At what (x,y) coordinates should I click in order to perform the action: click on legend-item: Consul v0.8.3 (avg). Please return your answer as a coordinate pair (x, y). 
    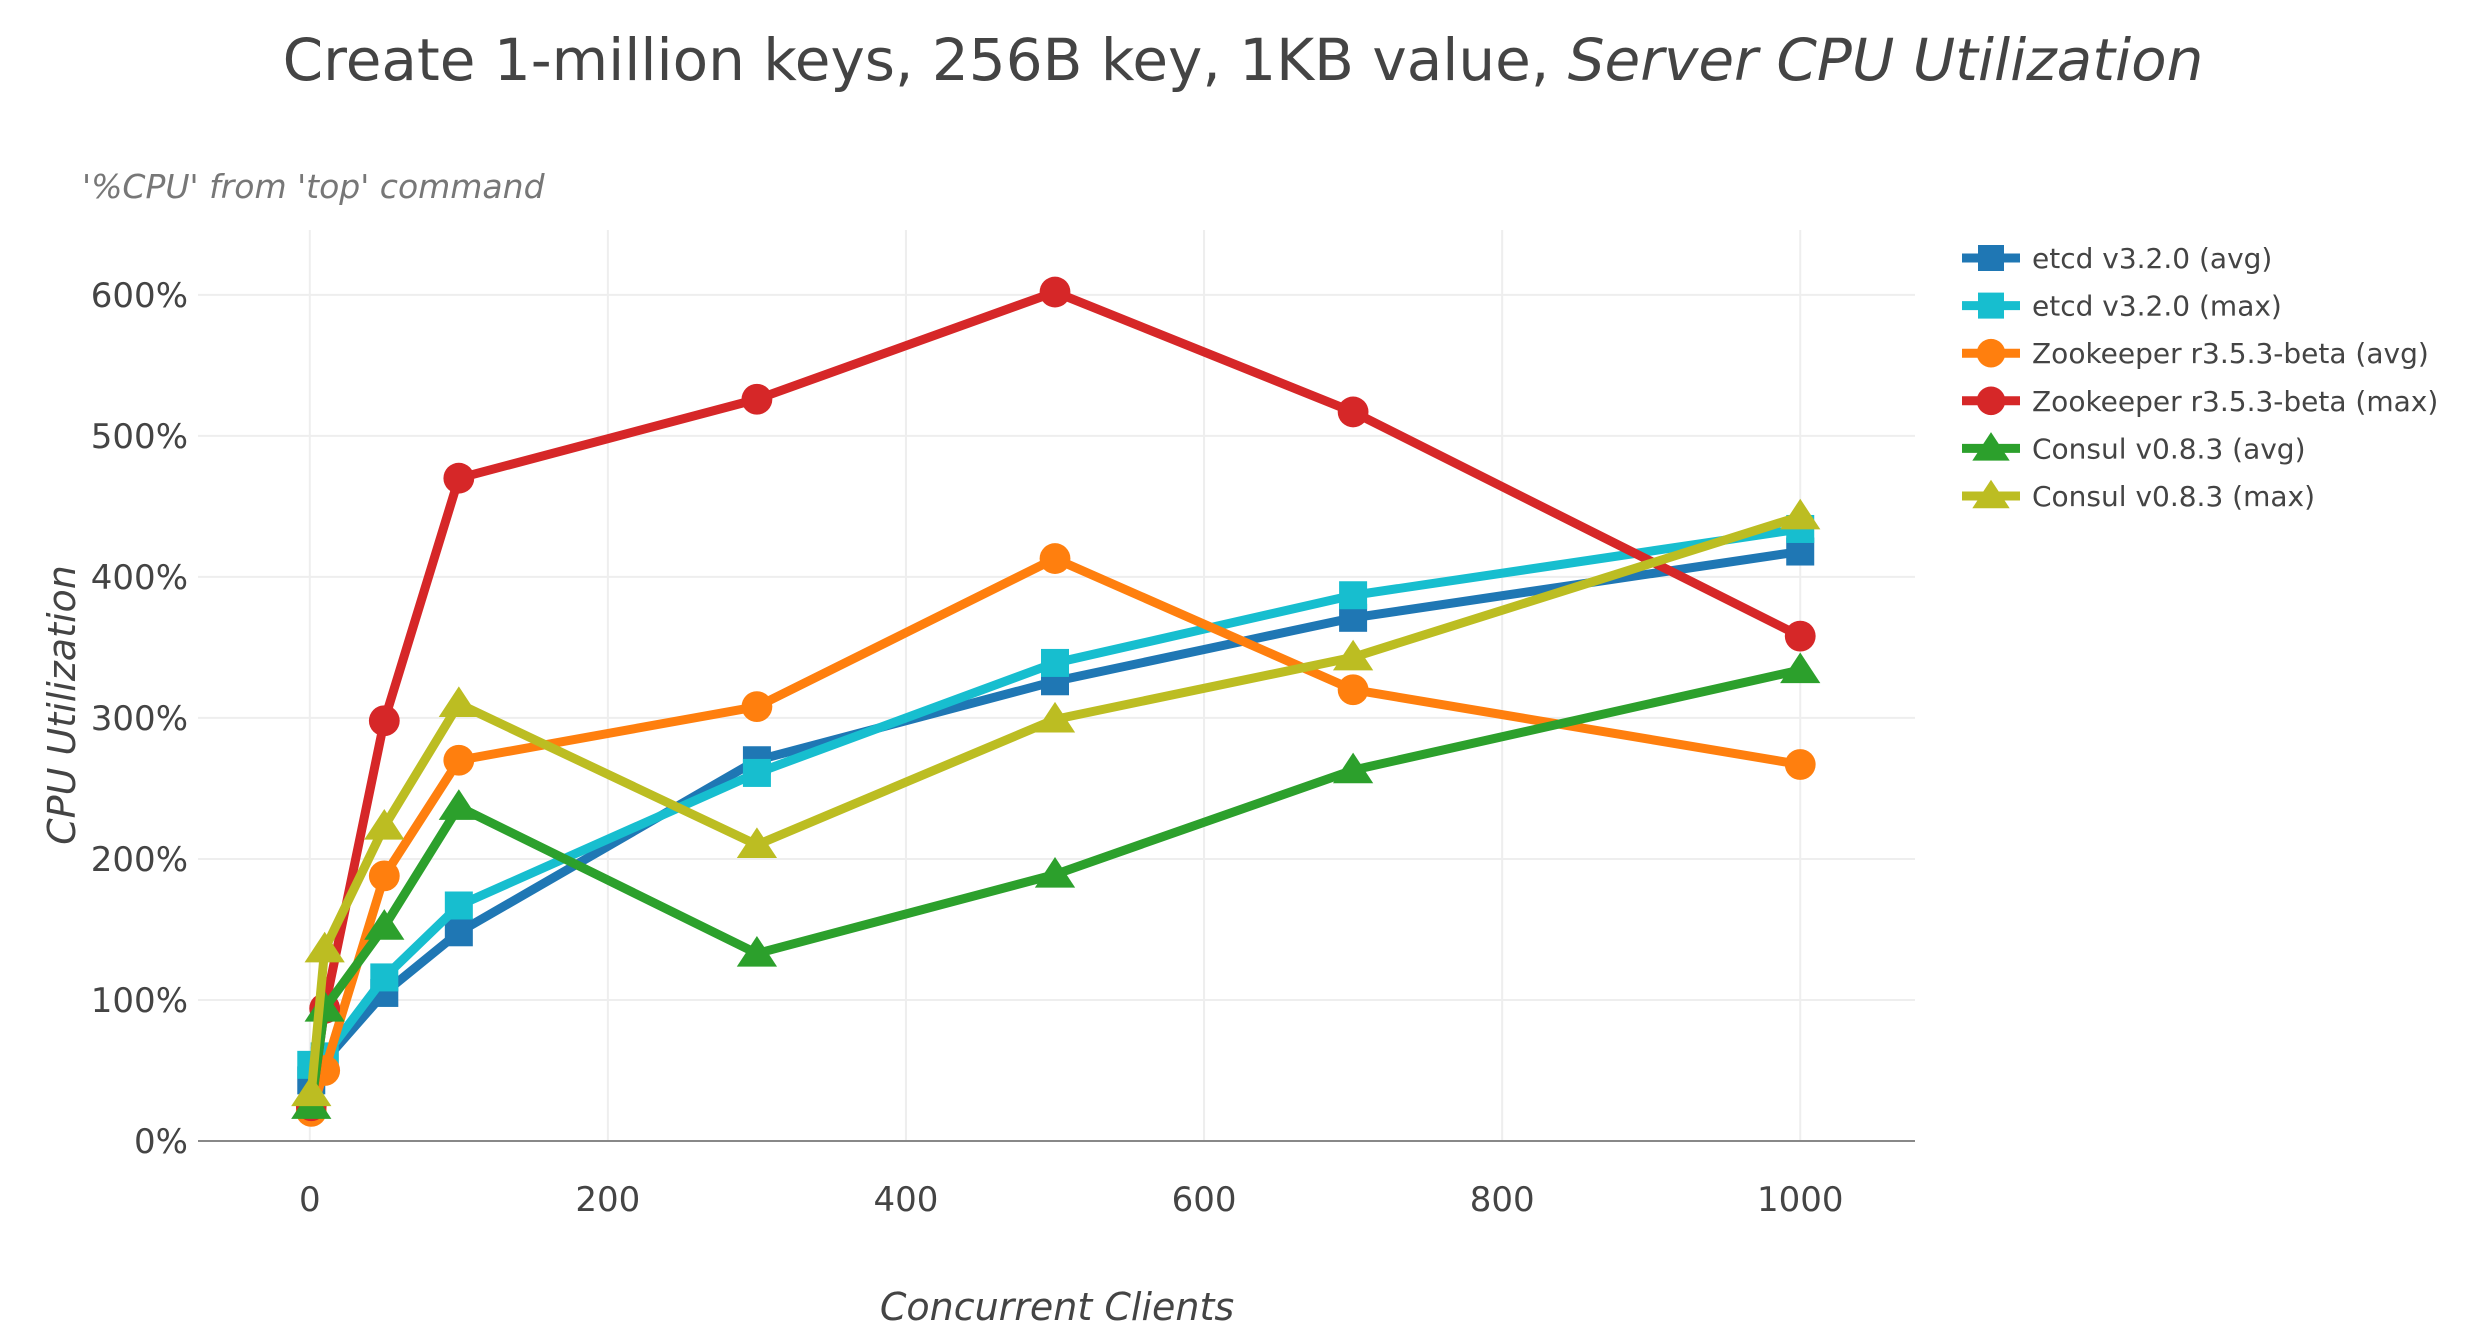
    Looking at the image, I should click on (2134, 448).